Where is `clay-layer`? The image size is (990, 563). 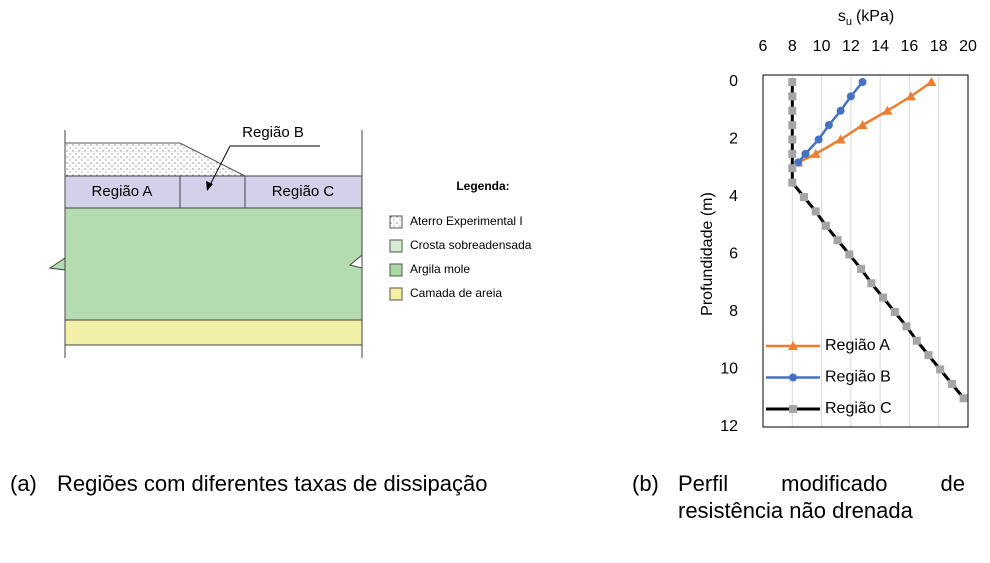
clay-layer is located at coordinates (206, 264).